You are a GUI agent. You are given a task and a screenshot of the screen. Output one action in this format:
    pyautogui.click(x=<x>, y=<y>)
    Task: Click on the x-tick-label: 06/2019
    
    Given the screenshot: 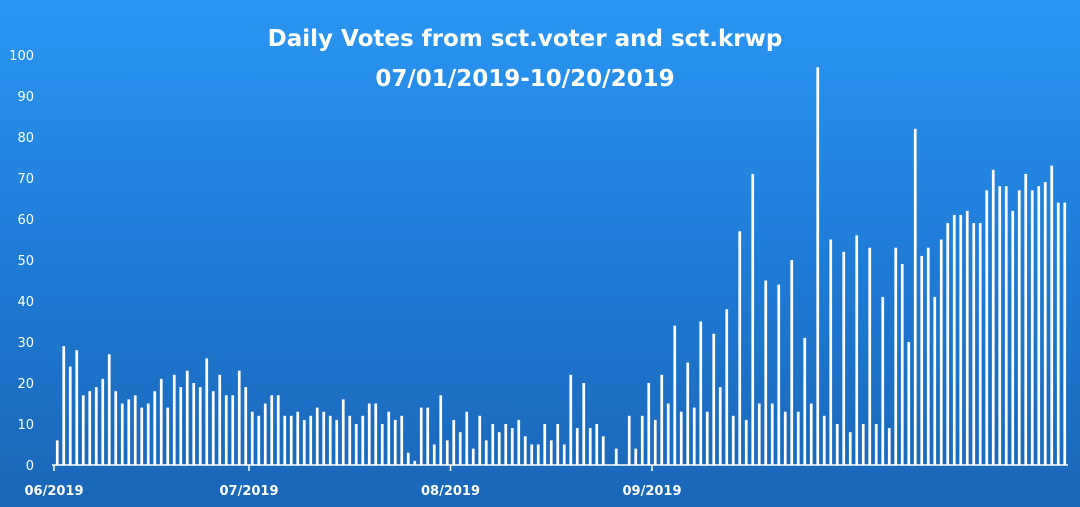 What is the action you would take?
    pyautogui.click(x=53, y=491)
    